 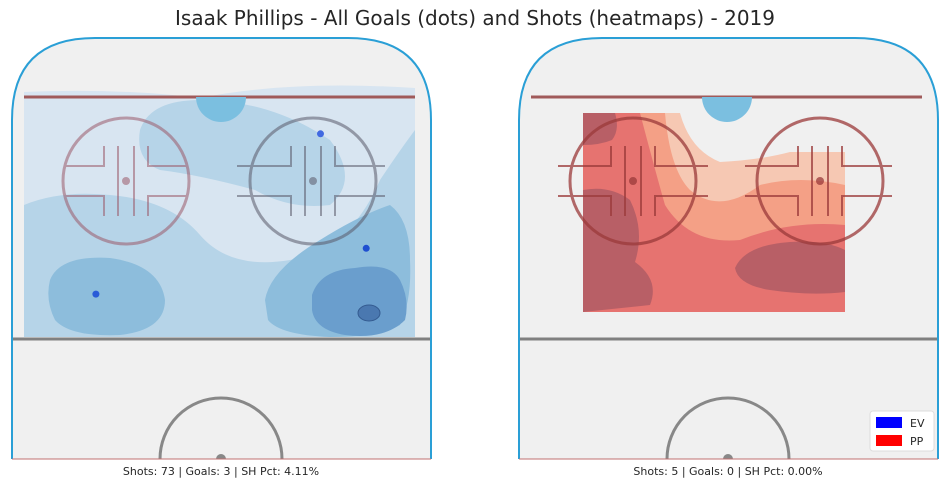 I want to click on heatmap-level-2b, so click(x=242, y=153).